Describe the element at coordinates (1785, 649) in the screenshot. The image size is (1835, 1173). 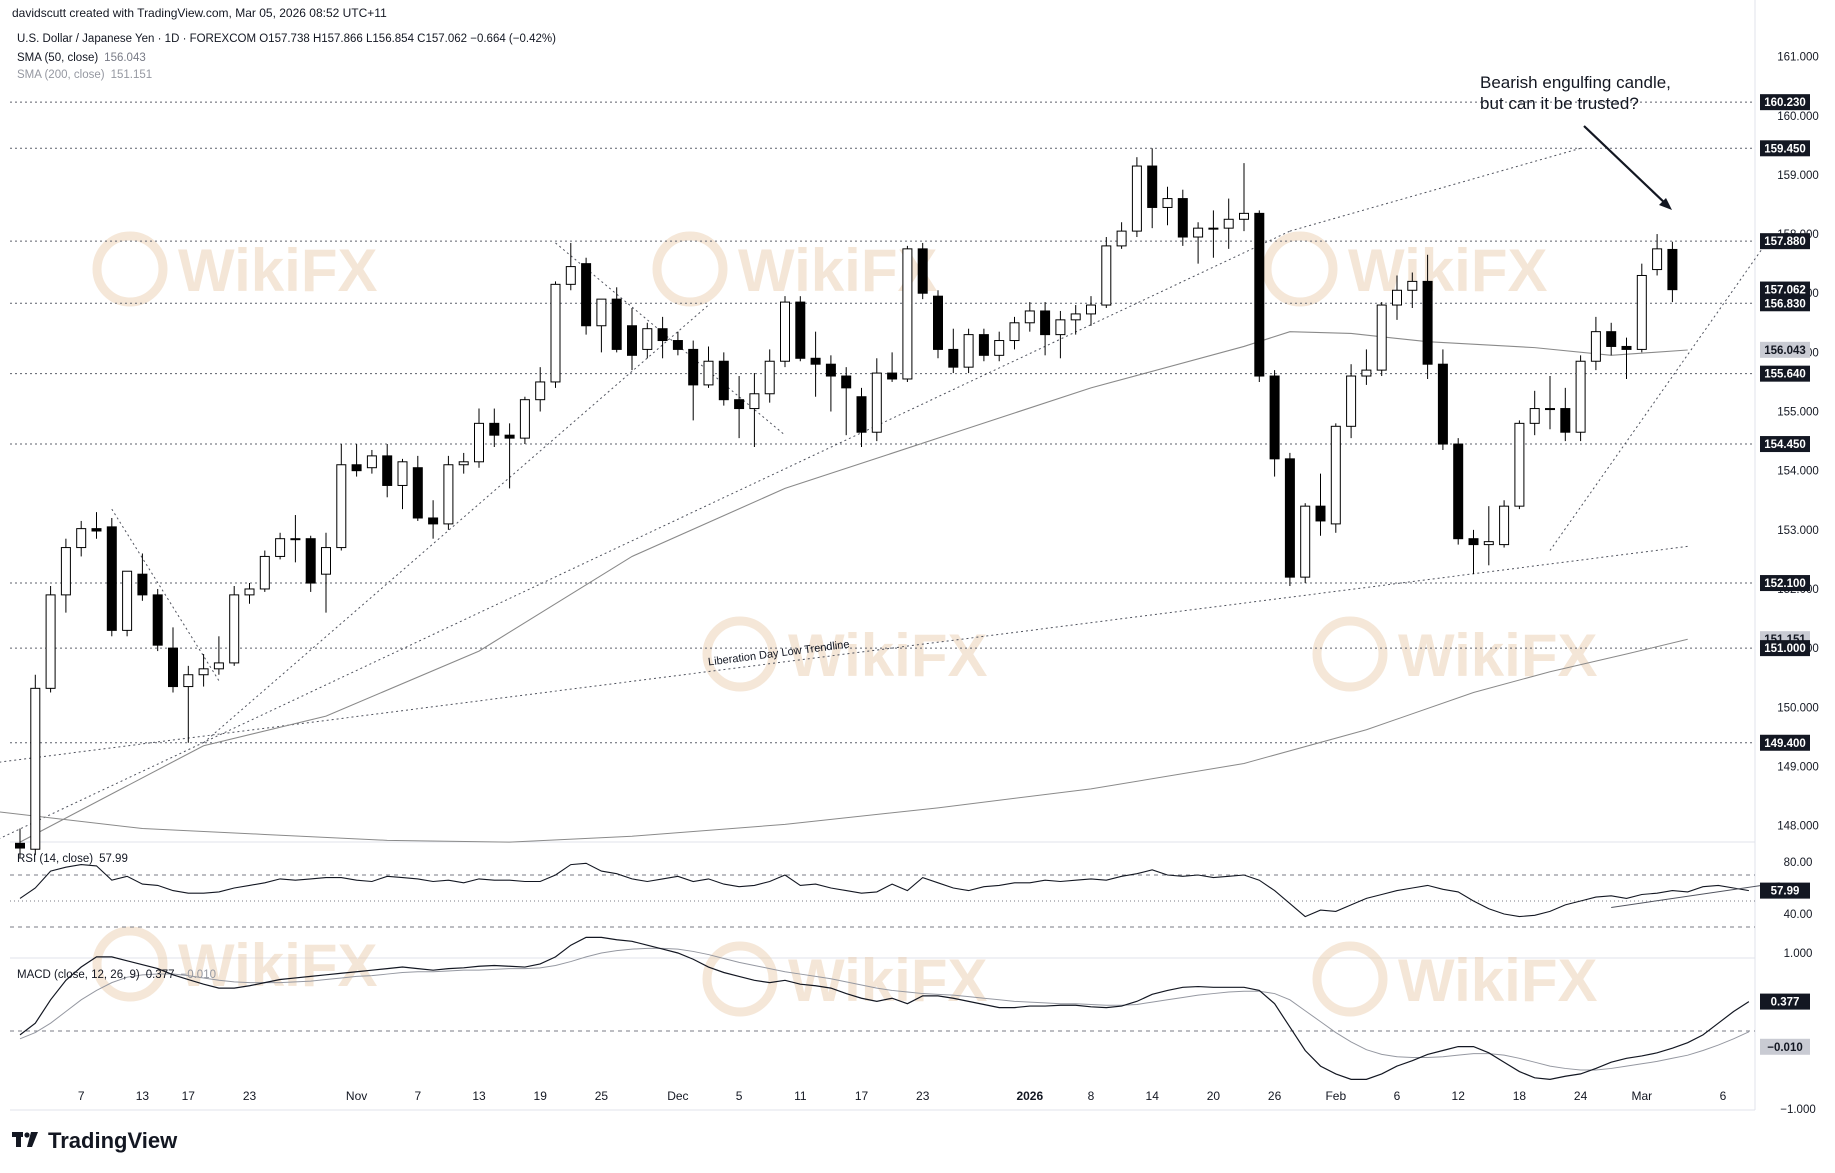
I see `price-tag-label: 151.000` at that location.